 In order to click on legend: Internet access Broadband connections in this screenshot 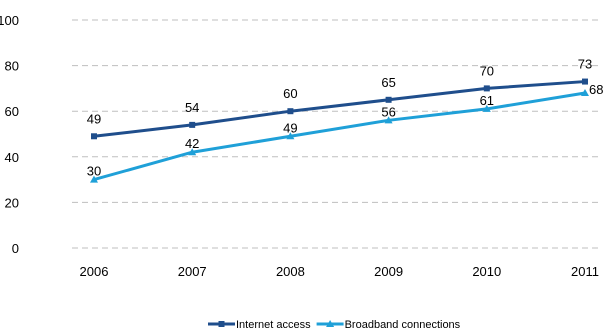, I will do `click(334, 325)`.